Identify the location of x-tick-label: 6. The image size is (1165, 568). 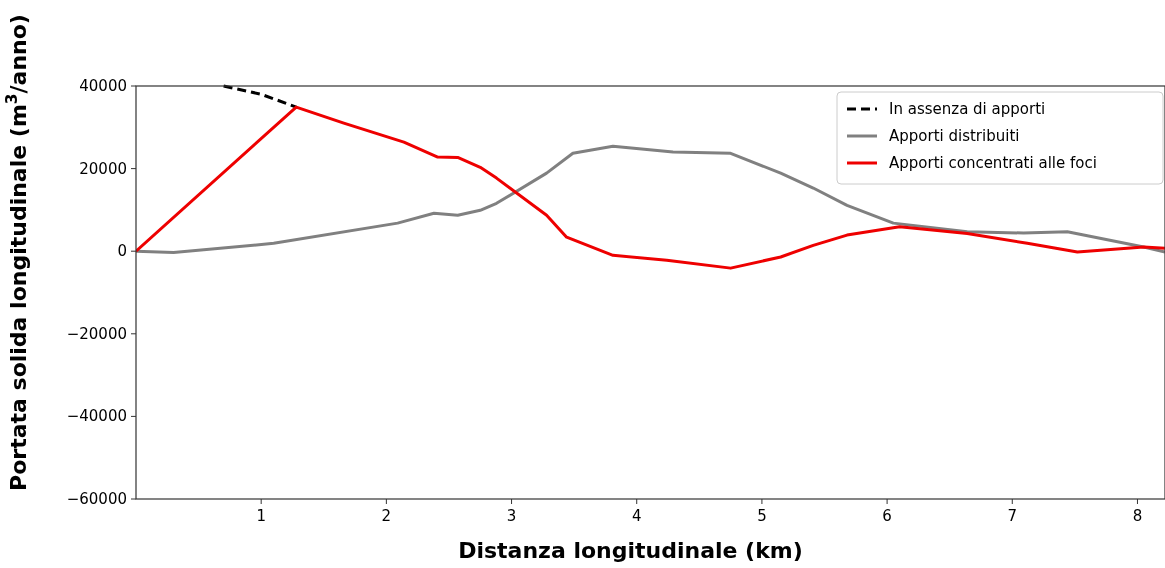
(887, 516).